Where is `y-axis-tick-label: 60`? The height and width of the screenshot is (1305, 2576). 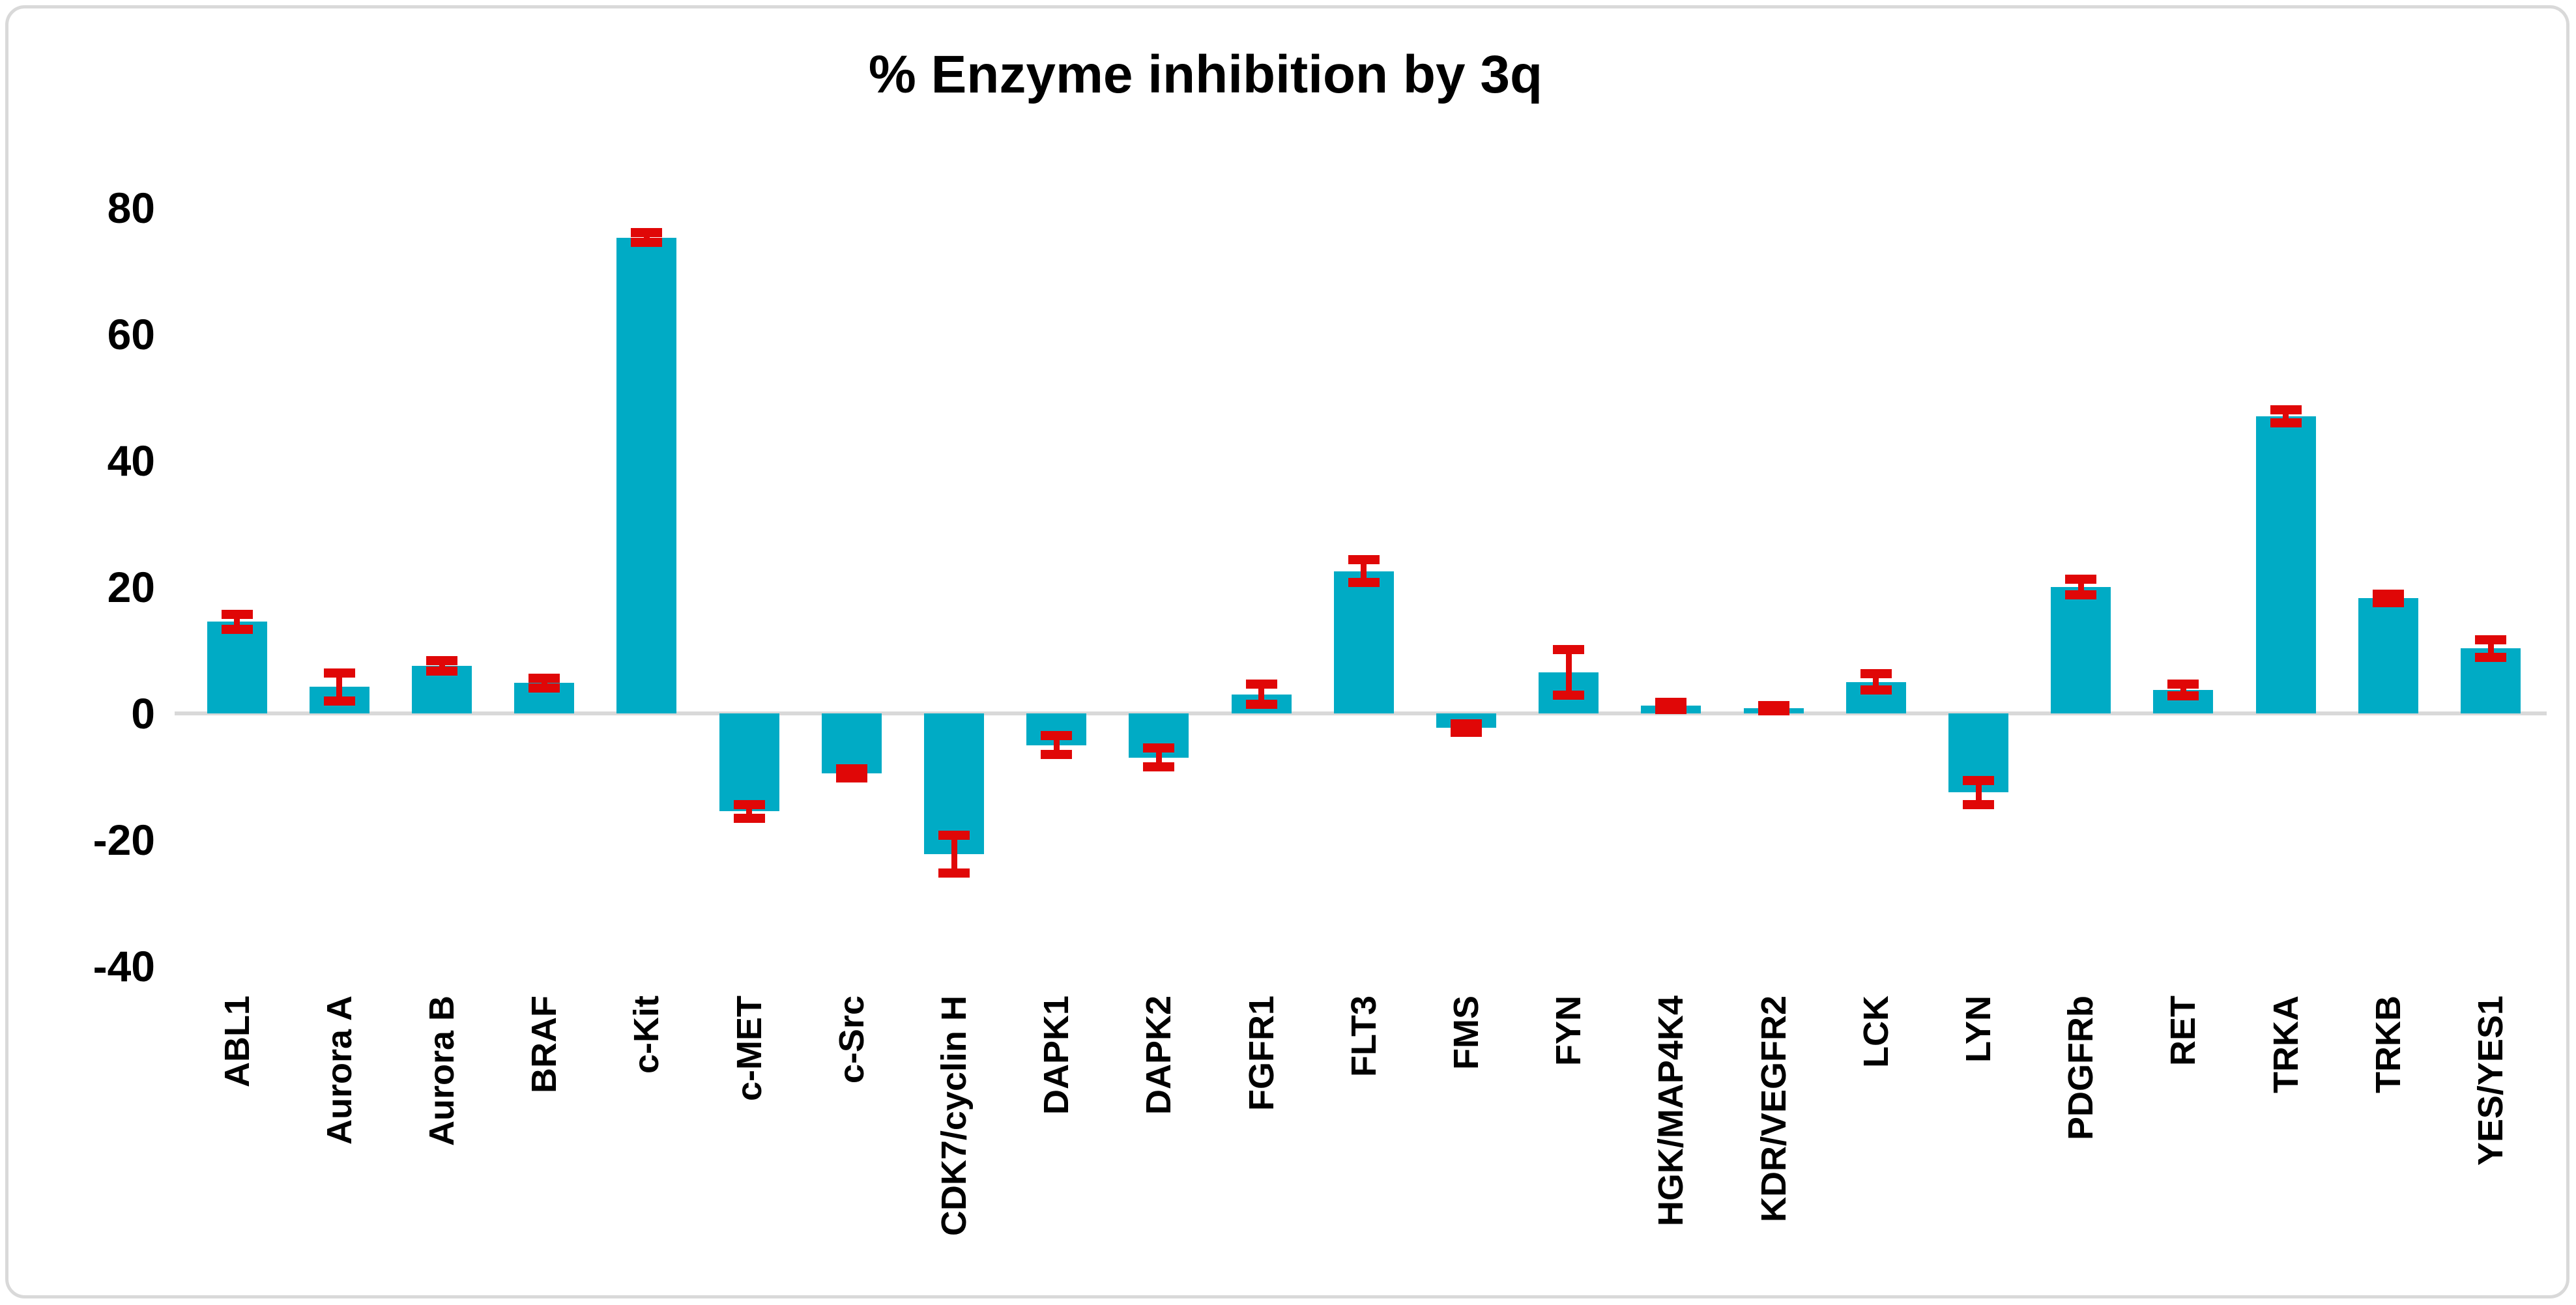
y-axis-tick-label: 60 is located at coordinates (131, 334).